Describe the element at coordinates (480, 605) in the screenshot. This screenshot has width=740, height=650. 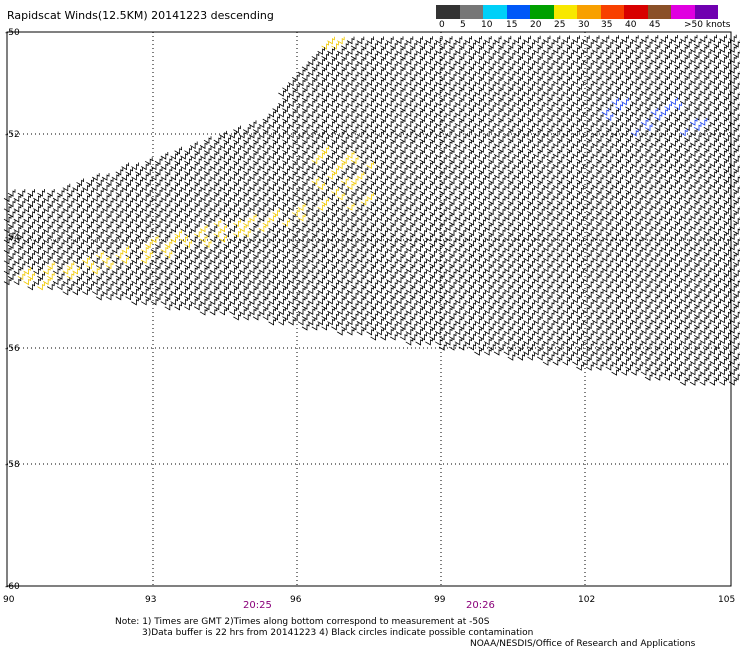
I see `pass-time-2: 20:26` at that location.